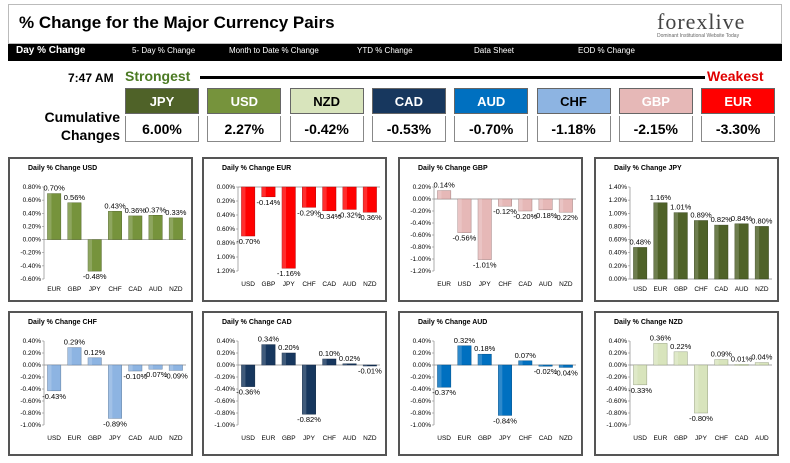 The width and height of the screenshot is (790, 463). Describe the element at coordinates (162, 115) in the screenshot. I see `currency-cell-jpy: JPY 6.00%` at that location.